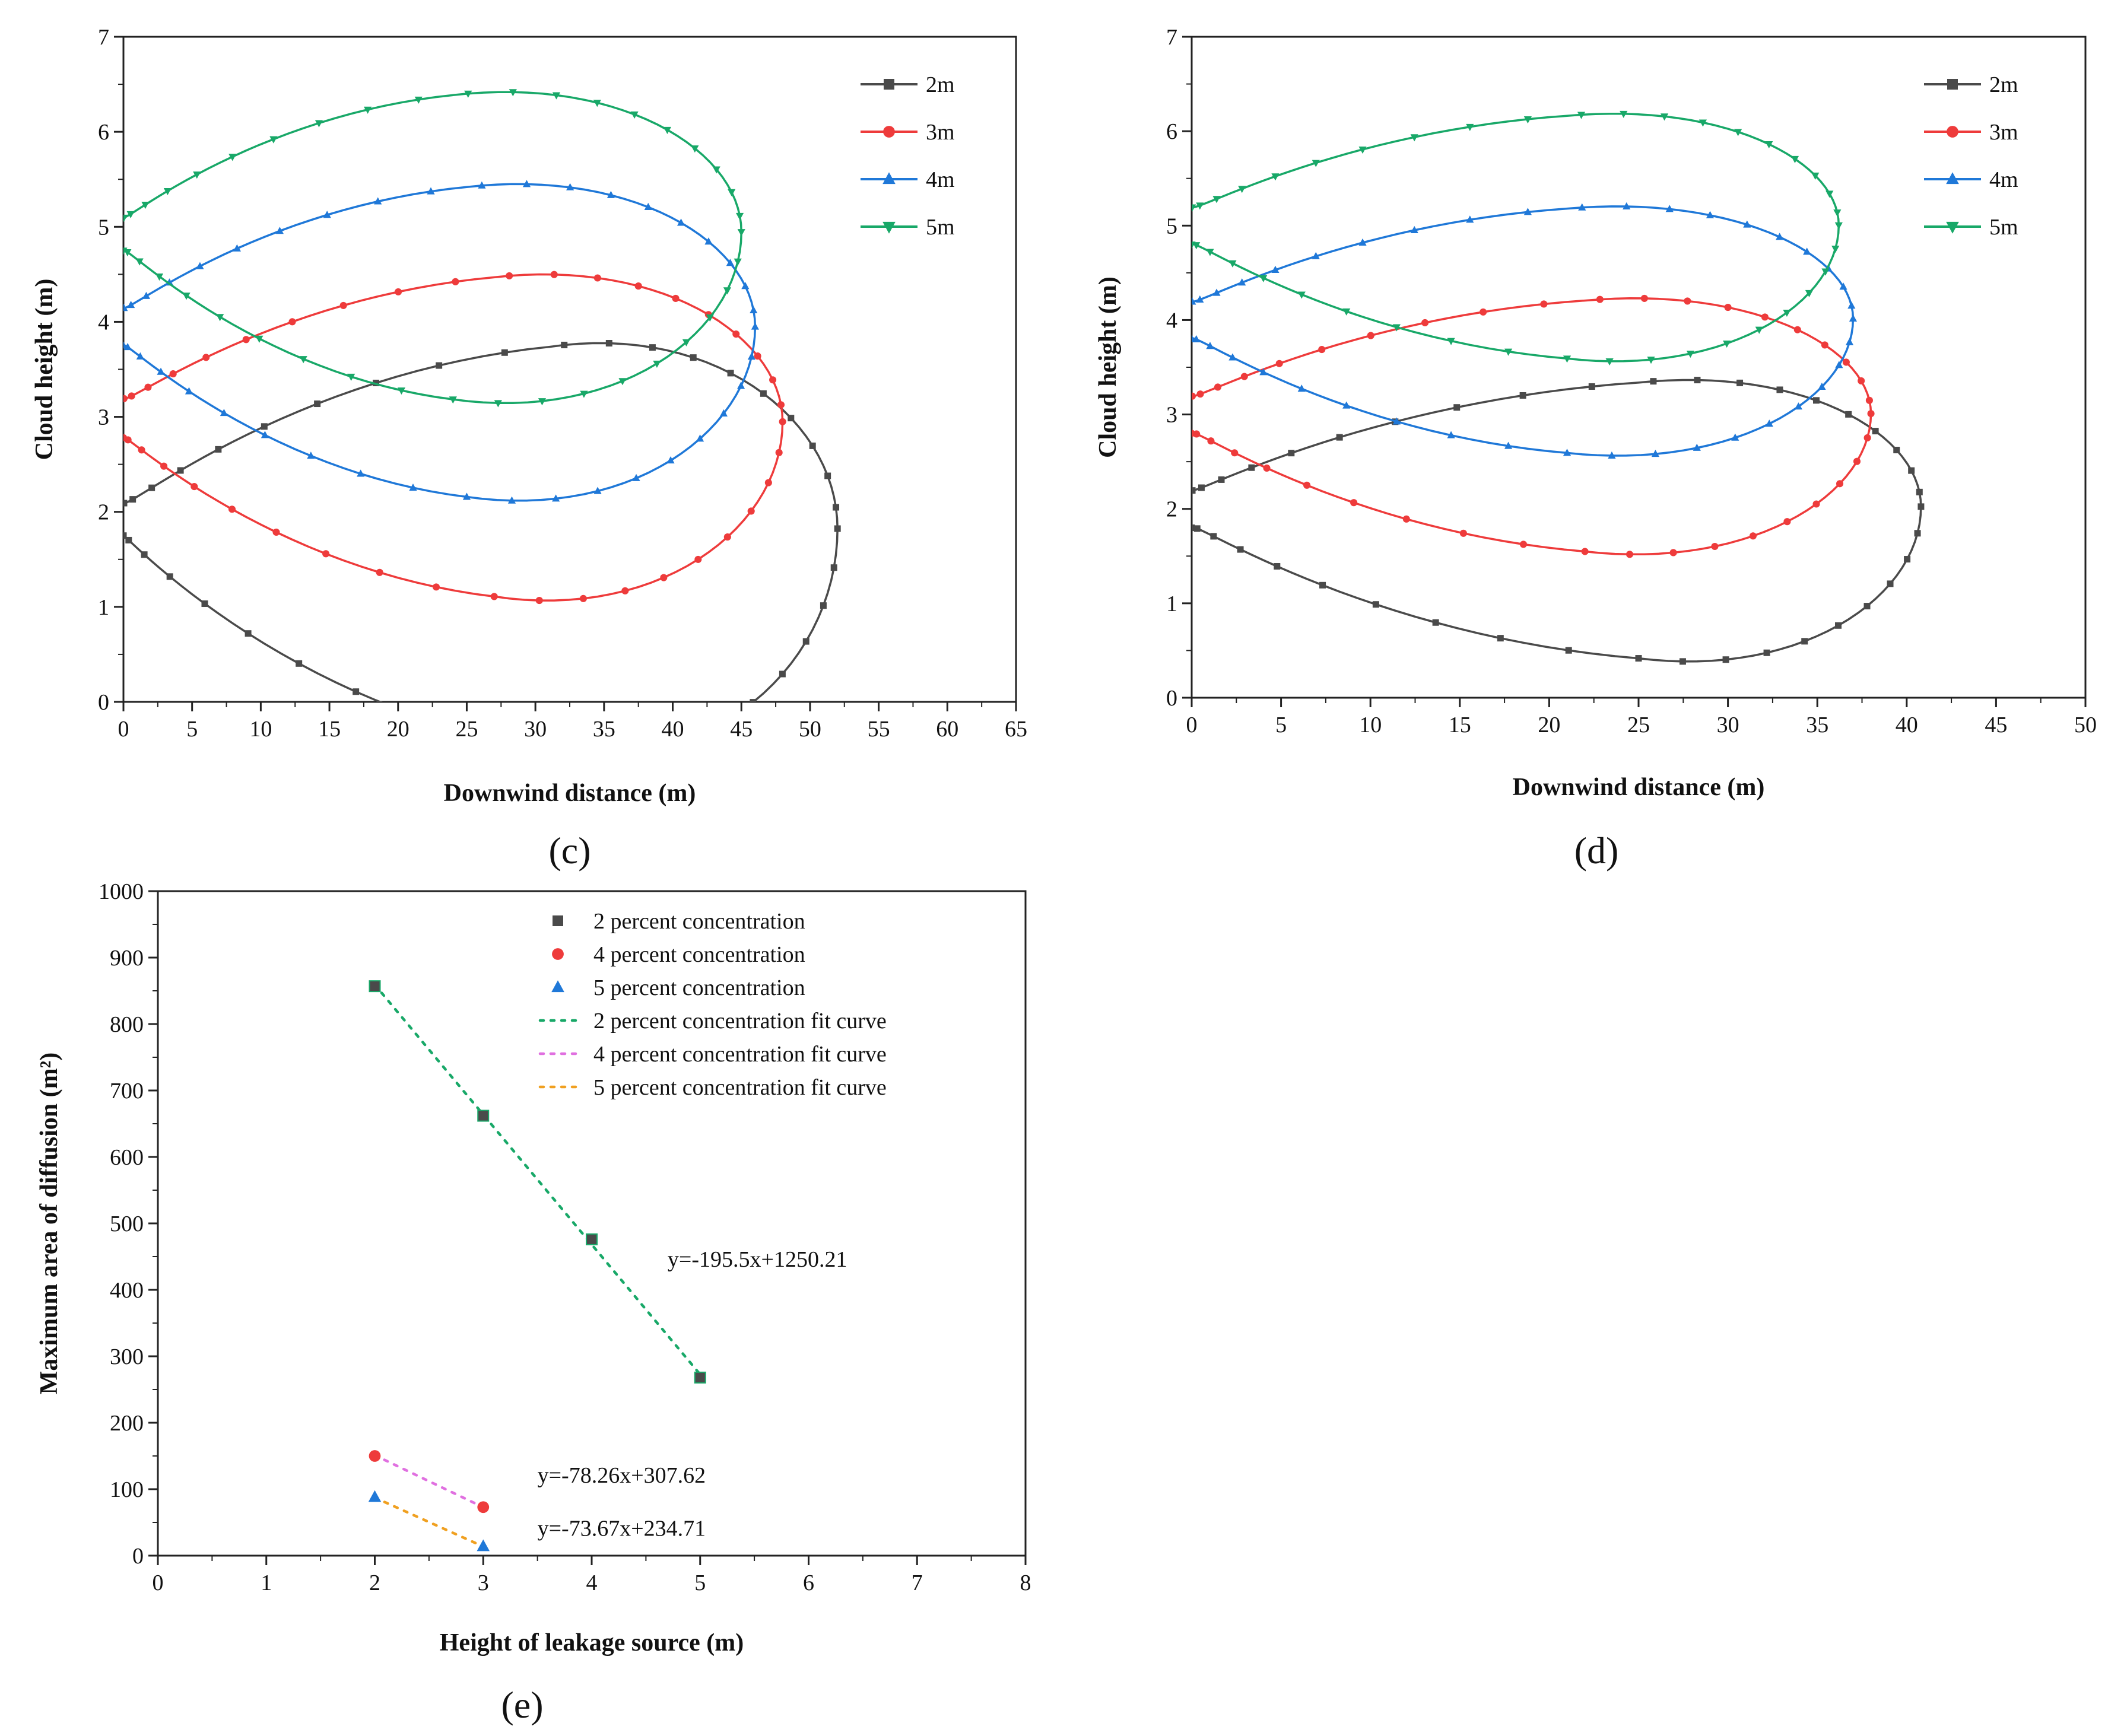 The height and width of the screenshot is (1736, 2108). What do you see at coordinates (138, 1556) in the screenshot?
I see `y-tick-label: 0` at bounding box center [138, 1556].